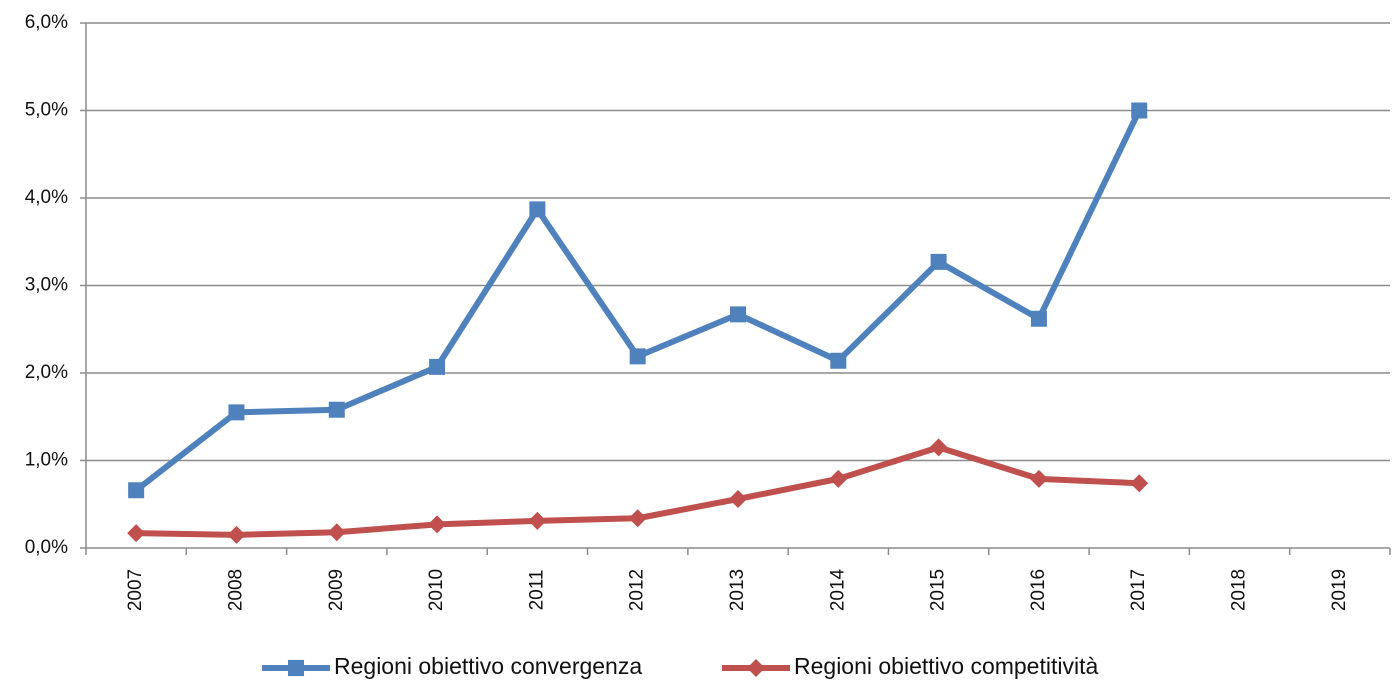 This screenshot has width=1394, height=686. I want to click on x-tick-label: 2019, so click(1339, 590).